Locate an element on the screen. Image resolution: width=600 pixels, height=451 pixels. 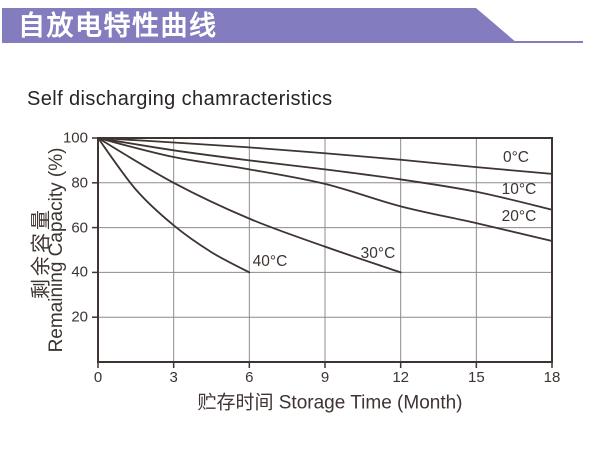
curve-40c is located at coordinates (174, 205).